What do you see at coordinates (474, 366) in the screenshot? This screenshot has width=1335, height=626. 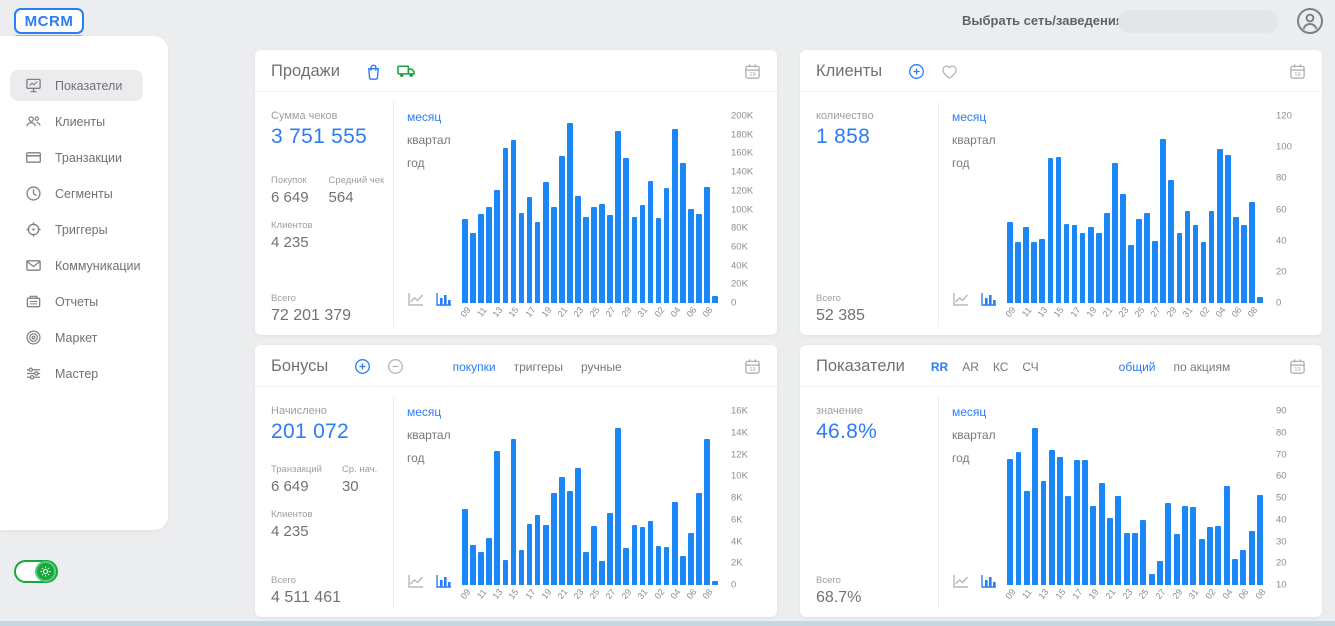 I see `tab-purchases: покупки` at bounding box center [474, 366].